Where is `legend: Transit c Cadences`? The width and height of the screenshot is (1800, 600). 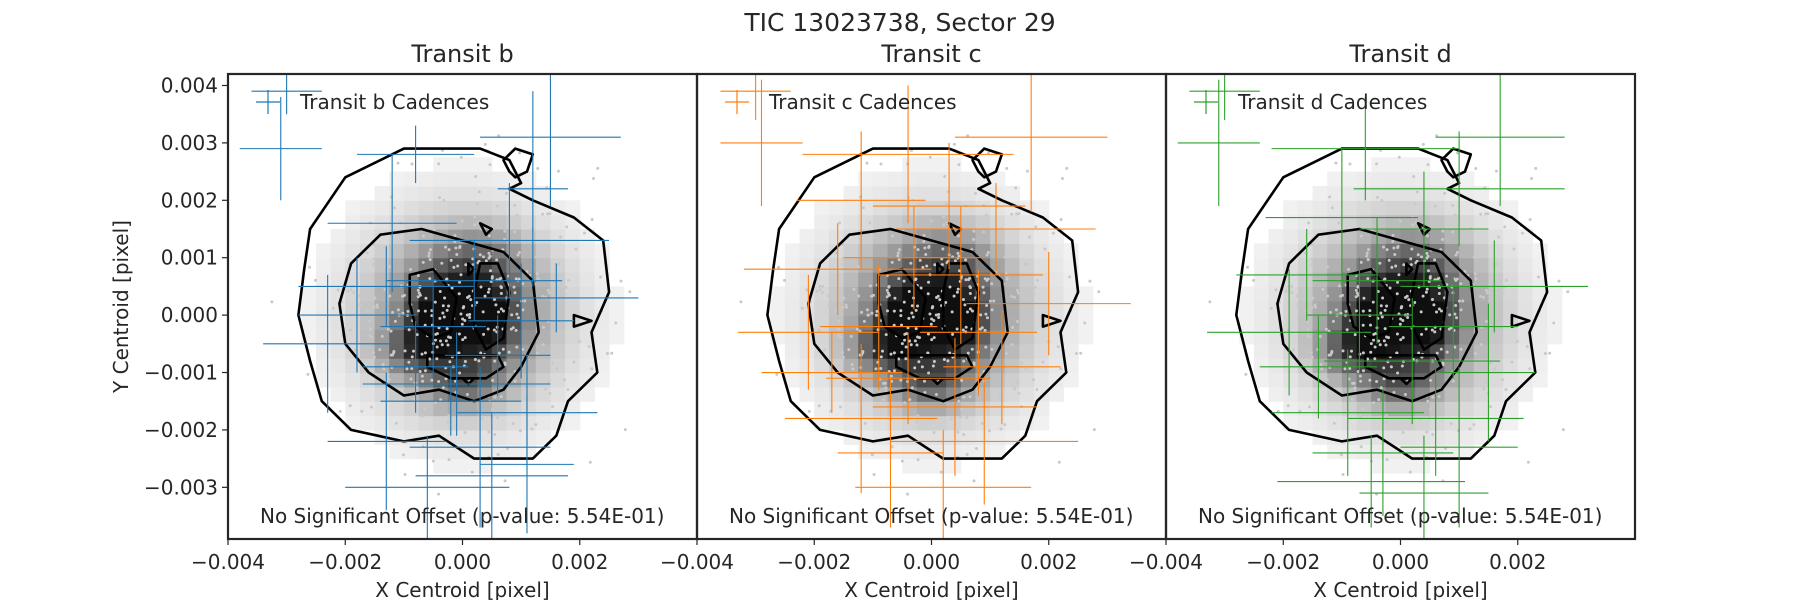
legend: Transit c Cadences is located at coordinates (841, 102).